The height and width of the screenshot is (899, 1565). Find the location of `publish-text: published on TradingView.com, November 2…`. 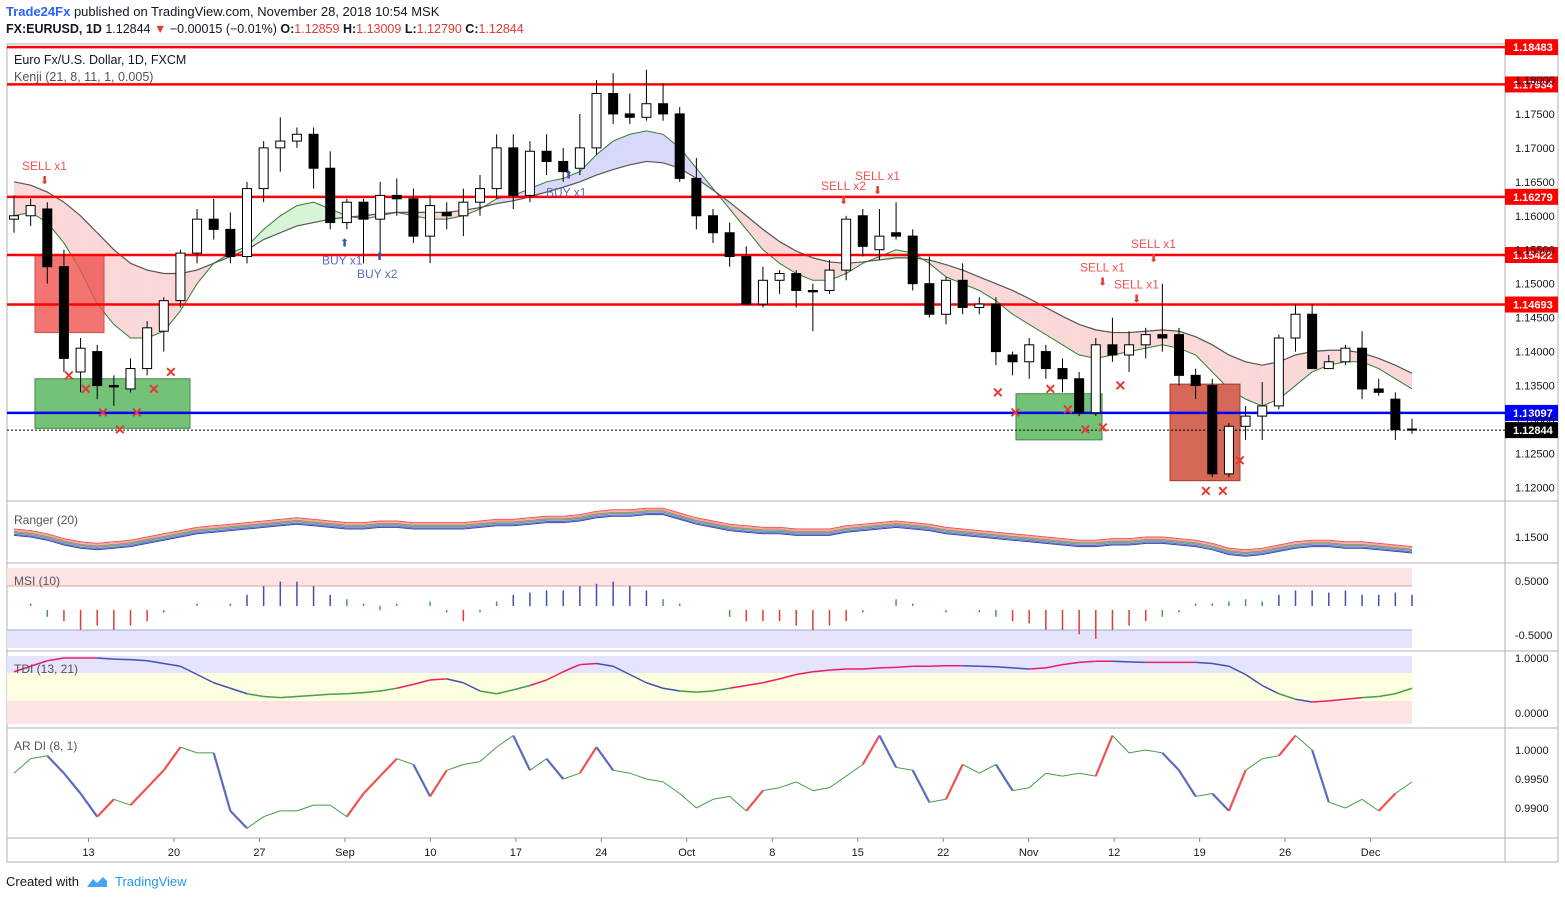

publish-text: published on TradingView.com, November 2… is located at coordinates (256, 11).